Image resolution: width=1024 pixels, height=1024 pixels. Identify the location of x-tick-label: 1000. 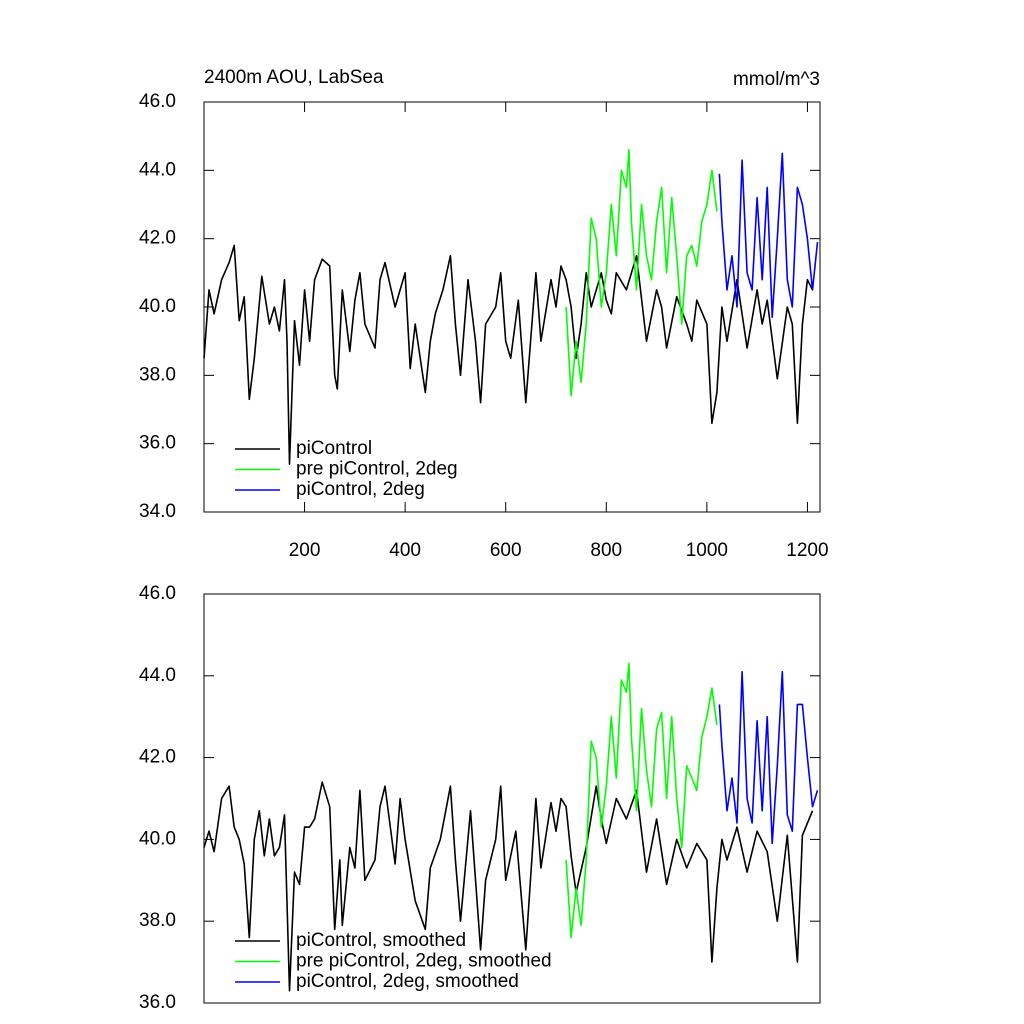
(707, 550).